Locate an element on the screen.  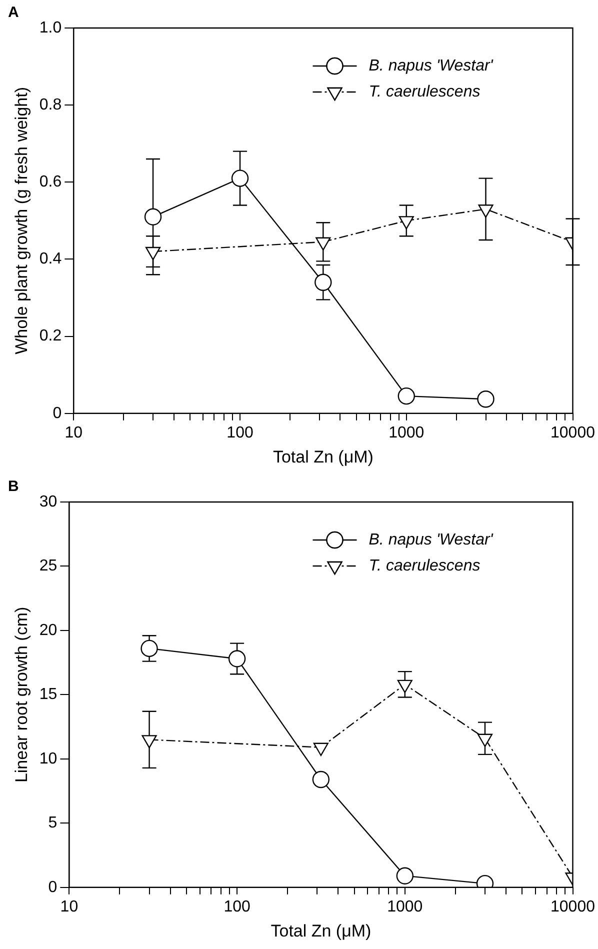
y-tick-label: 10 is located at coordinates (48, 759).